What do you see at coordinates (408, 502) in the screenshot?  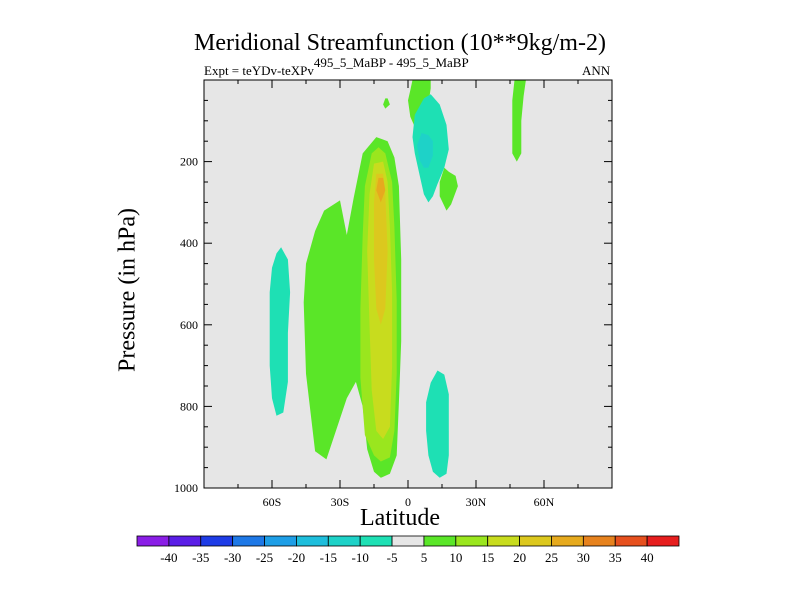 I see `x-tick-label: 0` at bounding box center [408, 502].